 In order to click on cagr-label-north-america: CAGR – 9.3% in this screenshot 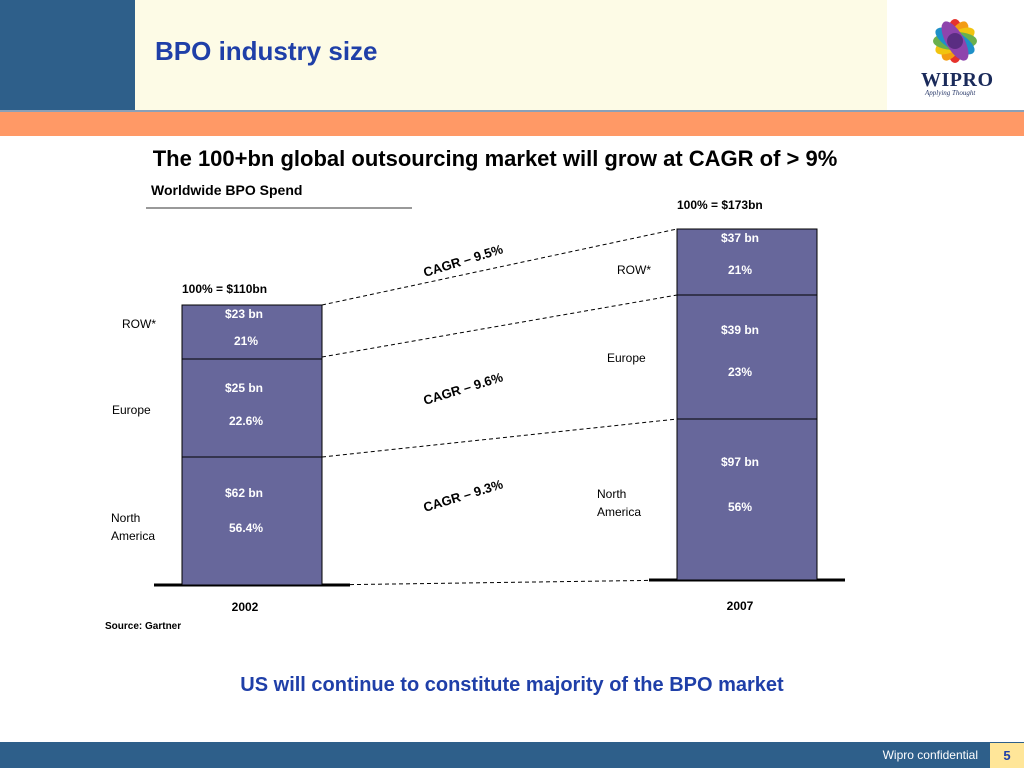, I will do `click(463, 495)`.